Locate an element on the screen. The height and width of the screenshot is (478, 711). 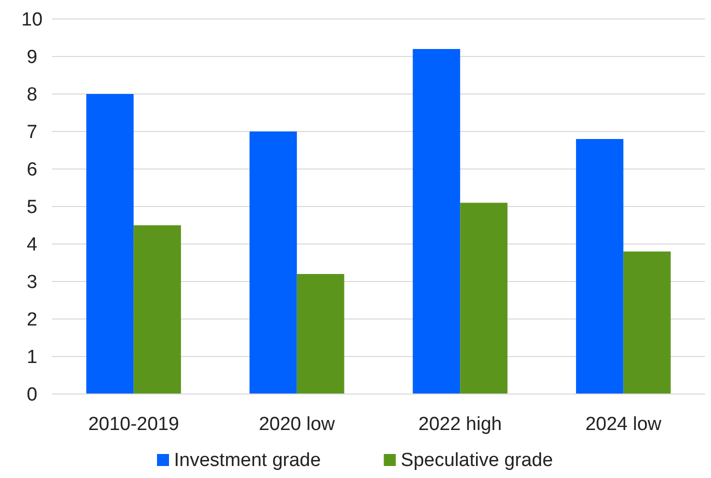
y-tick-label: 9 is located at coordinates (32, 57).